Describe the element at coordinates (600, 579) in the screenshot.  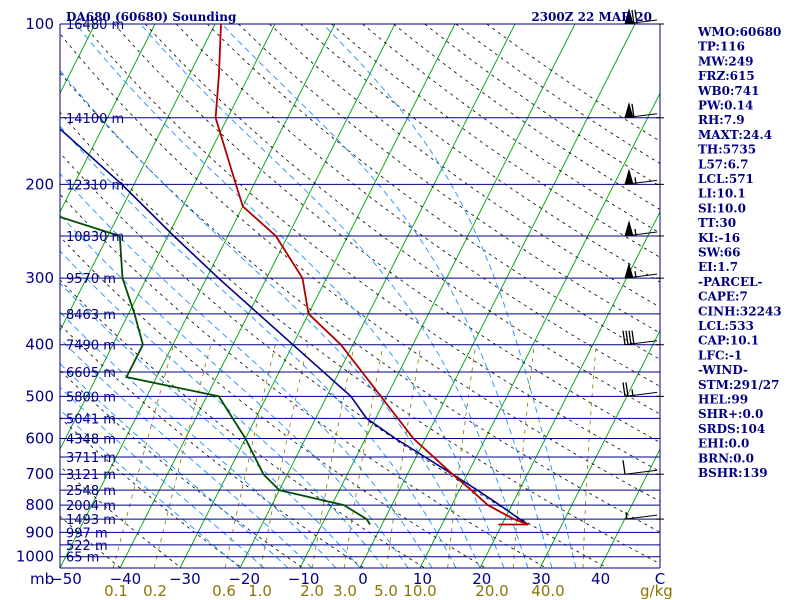
I see `temperature-tick-label: 40` at that location.